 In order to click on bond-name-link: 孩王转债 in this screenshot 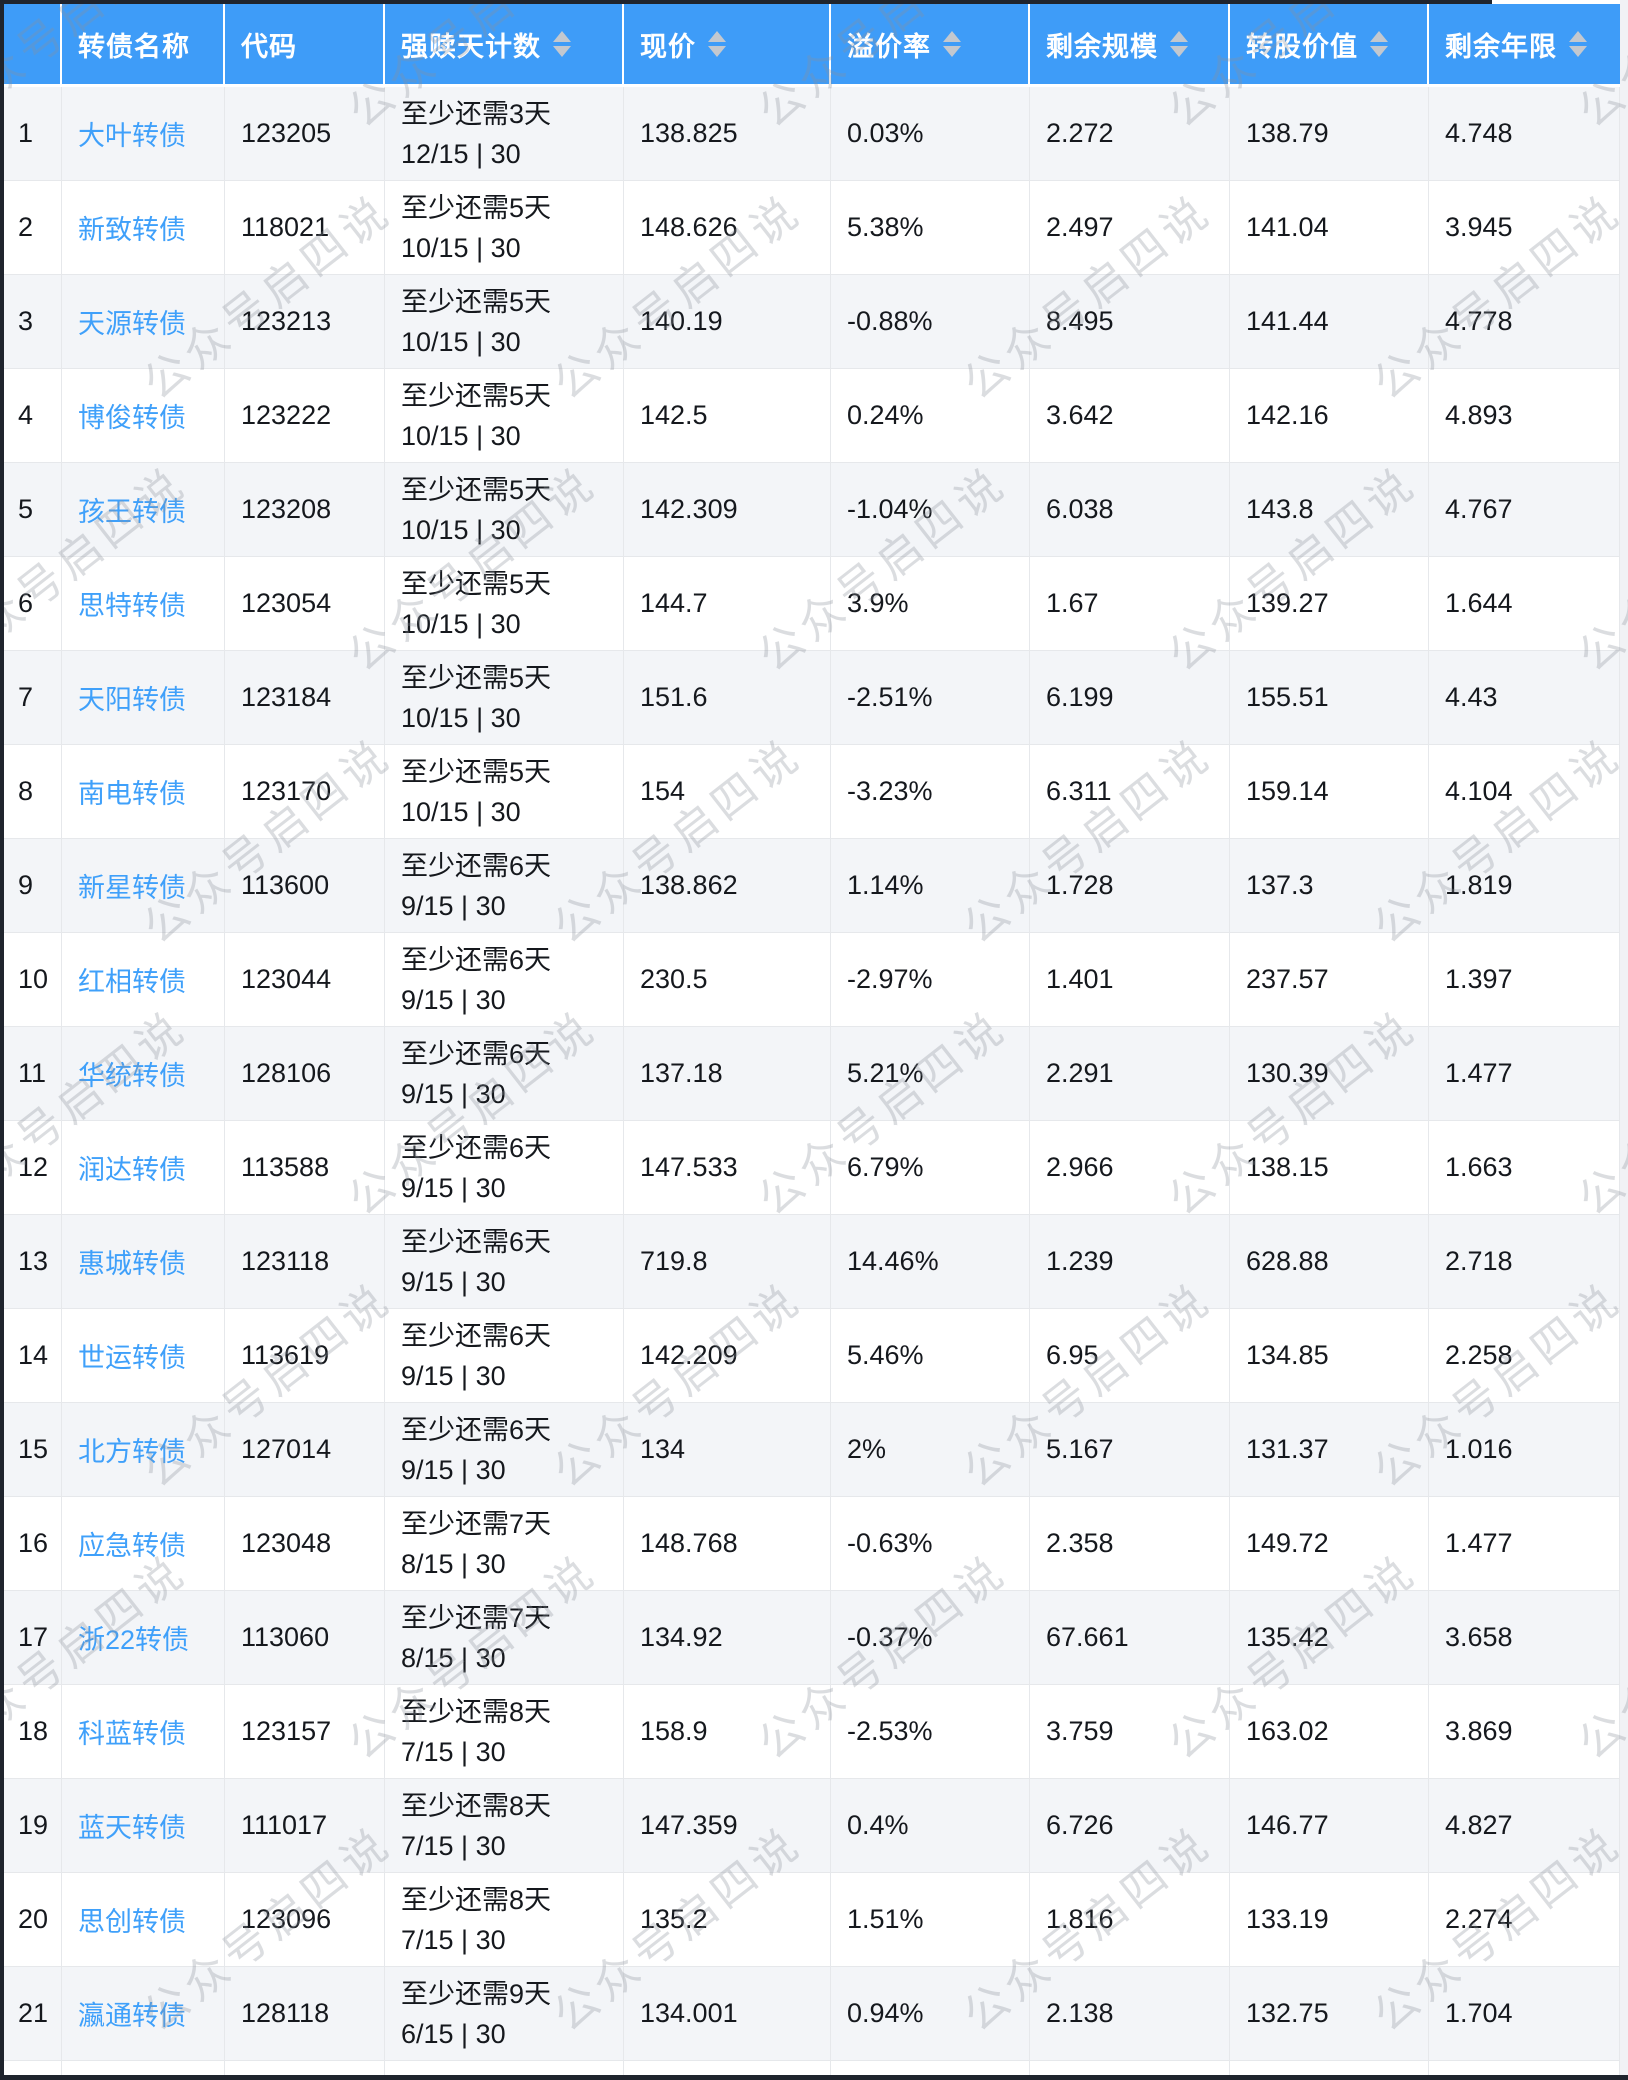, I will do `click(132, 512)`.